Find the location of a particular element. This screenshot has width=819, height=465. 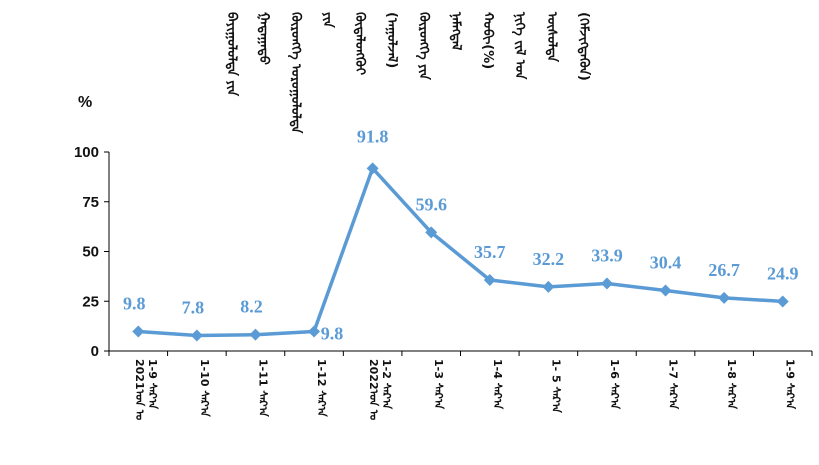

chart-title-line: ᠬᠥᠷᠥᠩᠭᠡ ᠤᠷᠤᠭᠤᠯᠤᠯᠲᠠ is located at coordinates (296, 73).